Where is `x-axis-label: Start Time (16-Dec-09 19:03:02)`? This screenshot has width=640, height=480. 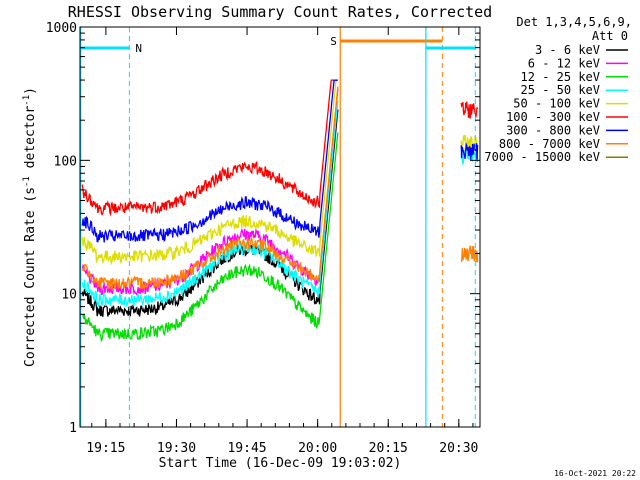
x-axis-label: Start Time (16-Dec-09 19:03:02) is located at coordinates (280, 463).